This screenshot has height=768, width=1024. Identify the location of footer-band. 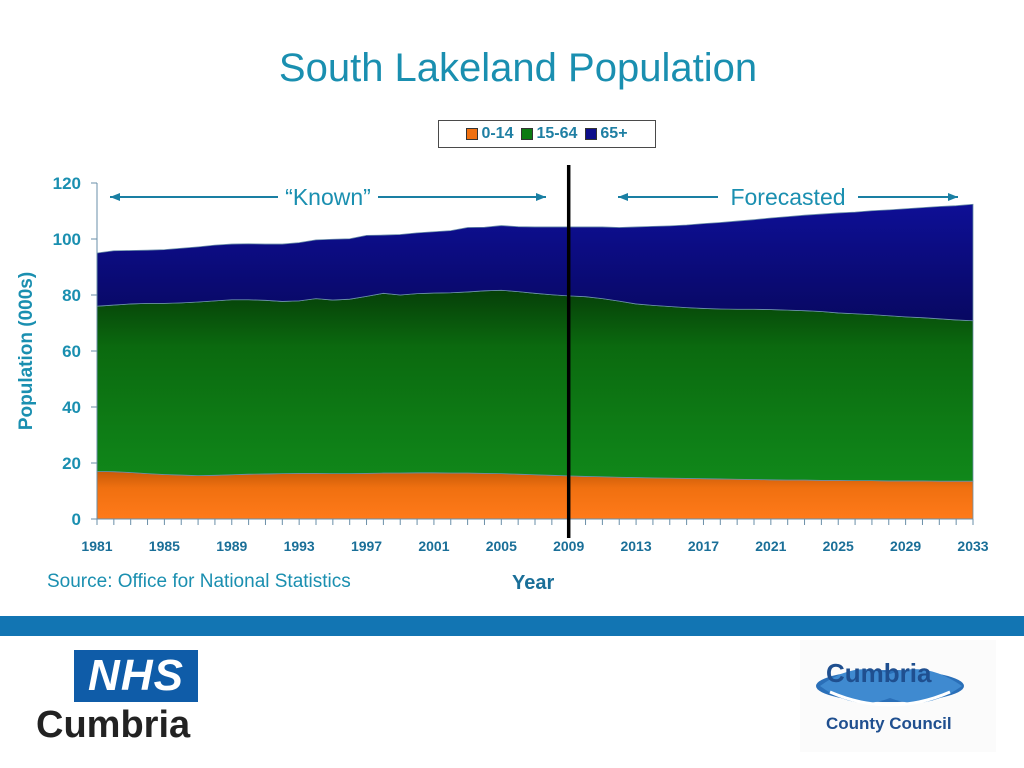
(512, 626).